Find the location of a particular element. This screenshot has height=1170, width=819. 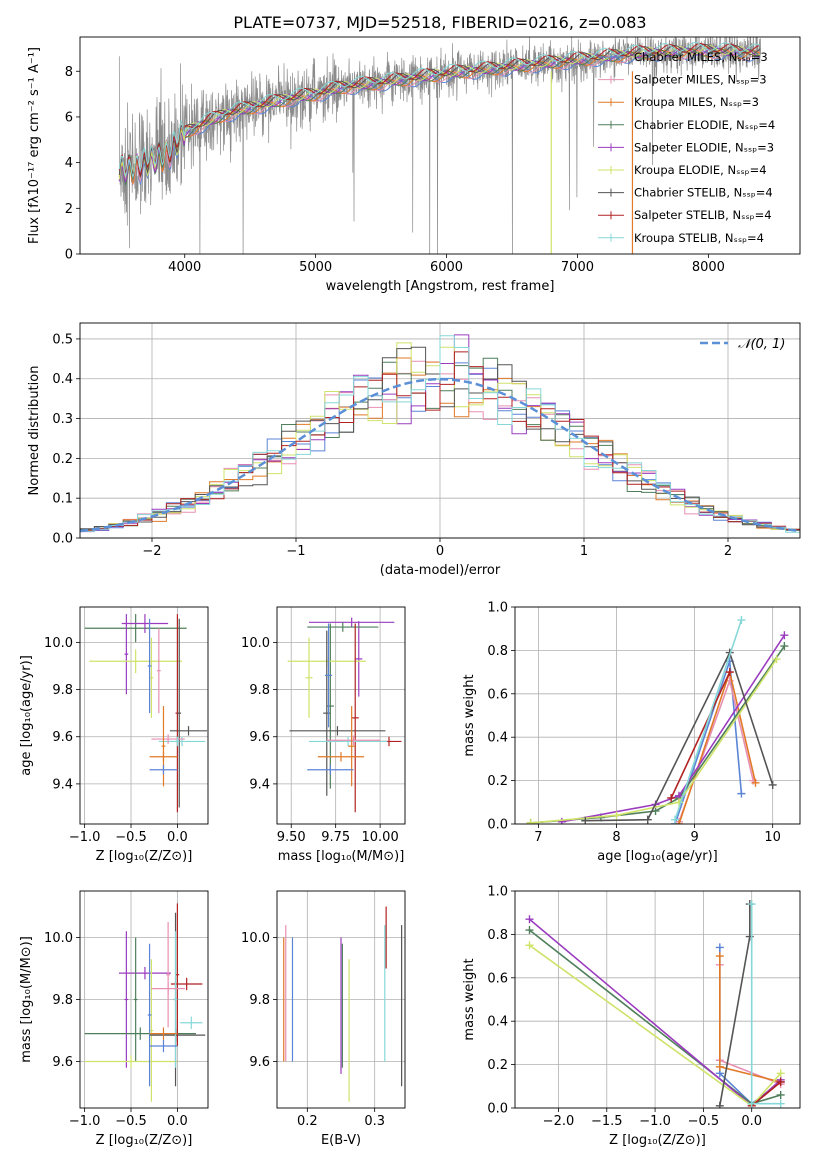

mass-vs-Z-ytick-label: 9.6 is located at coordinates (62, 1062).